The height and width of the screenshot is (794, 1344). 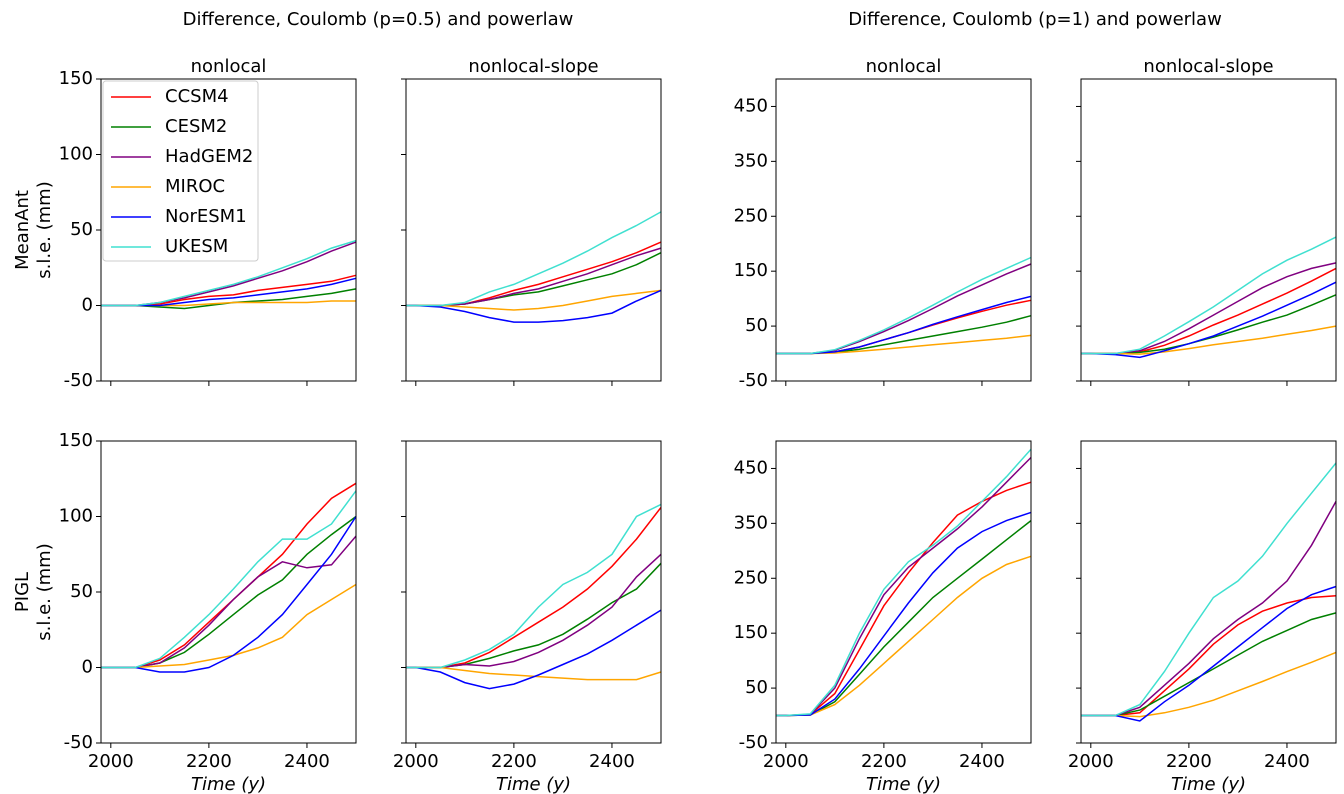 What do you see at coordinates (22, 592) in the screenshot?
I see `y-axis-label: PIGL` at bounding box center [22, 592].